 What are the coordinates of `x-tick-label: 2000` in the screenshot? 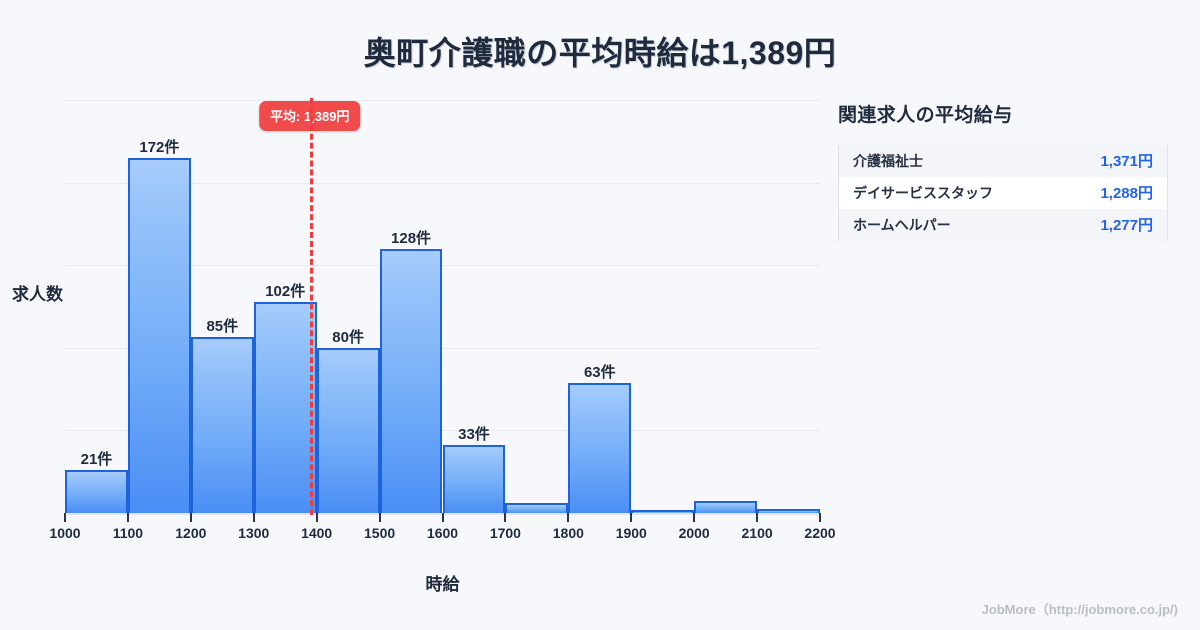 It's located at (694, 533).